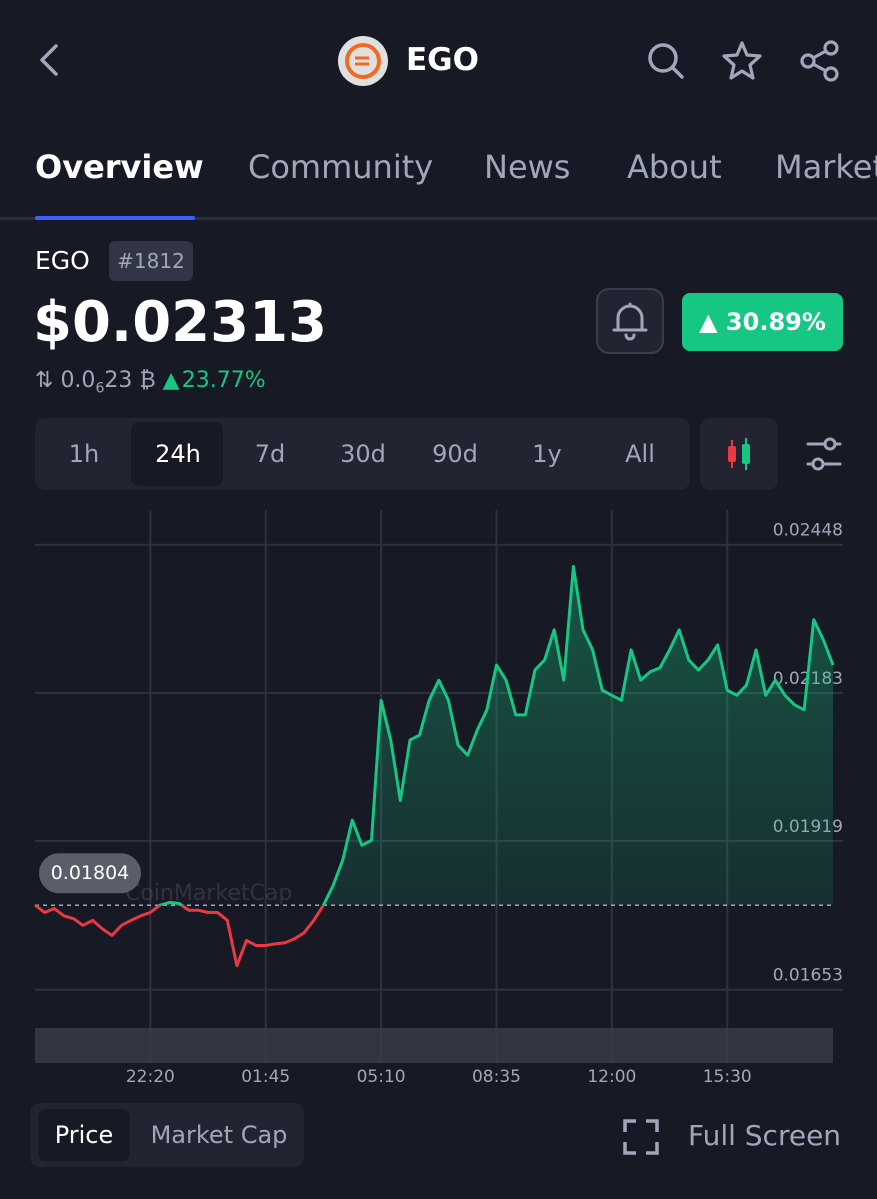 This screenshot has width=877, height=1199. What do you see at coordinates (100, 388) in the screenshot?
I see `btc-price-zeros: 6` at bounding box center [100, 388].